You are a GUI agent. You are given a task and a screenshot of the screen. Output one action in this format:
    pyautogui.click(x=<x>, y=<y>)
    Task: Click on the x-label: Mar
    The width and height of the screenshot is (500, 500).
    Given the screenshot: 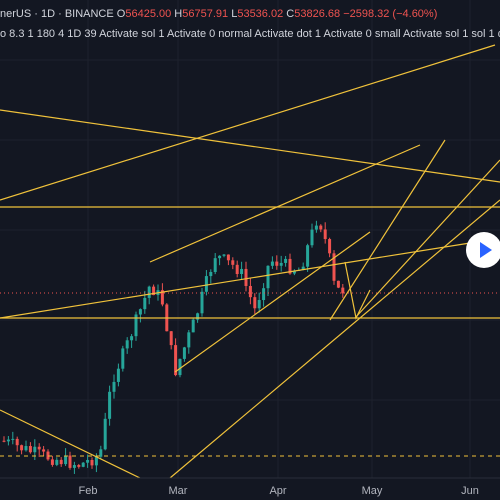 What is the action you would take?
    pyautogui.click(x=178, y=491)
    